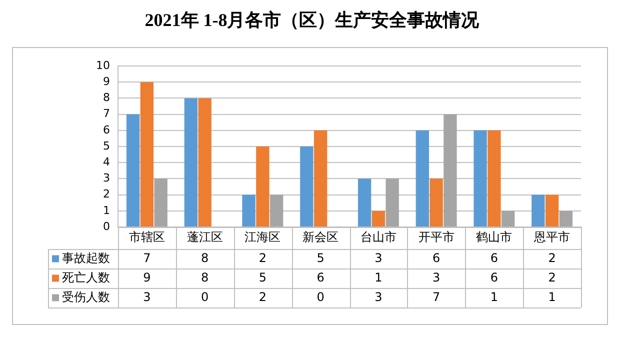 This screenshot has height=339, width=624. Describe the element at coordinates (106, 226) in the screenshot. I see `y-tick-label: 0` at that location.